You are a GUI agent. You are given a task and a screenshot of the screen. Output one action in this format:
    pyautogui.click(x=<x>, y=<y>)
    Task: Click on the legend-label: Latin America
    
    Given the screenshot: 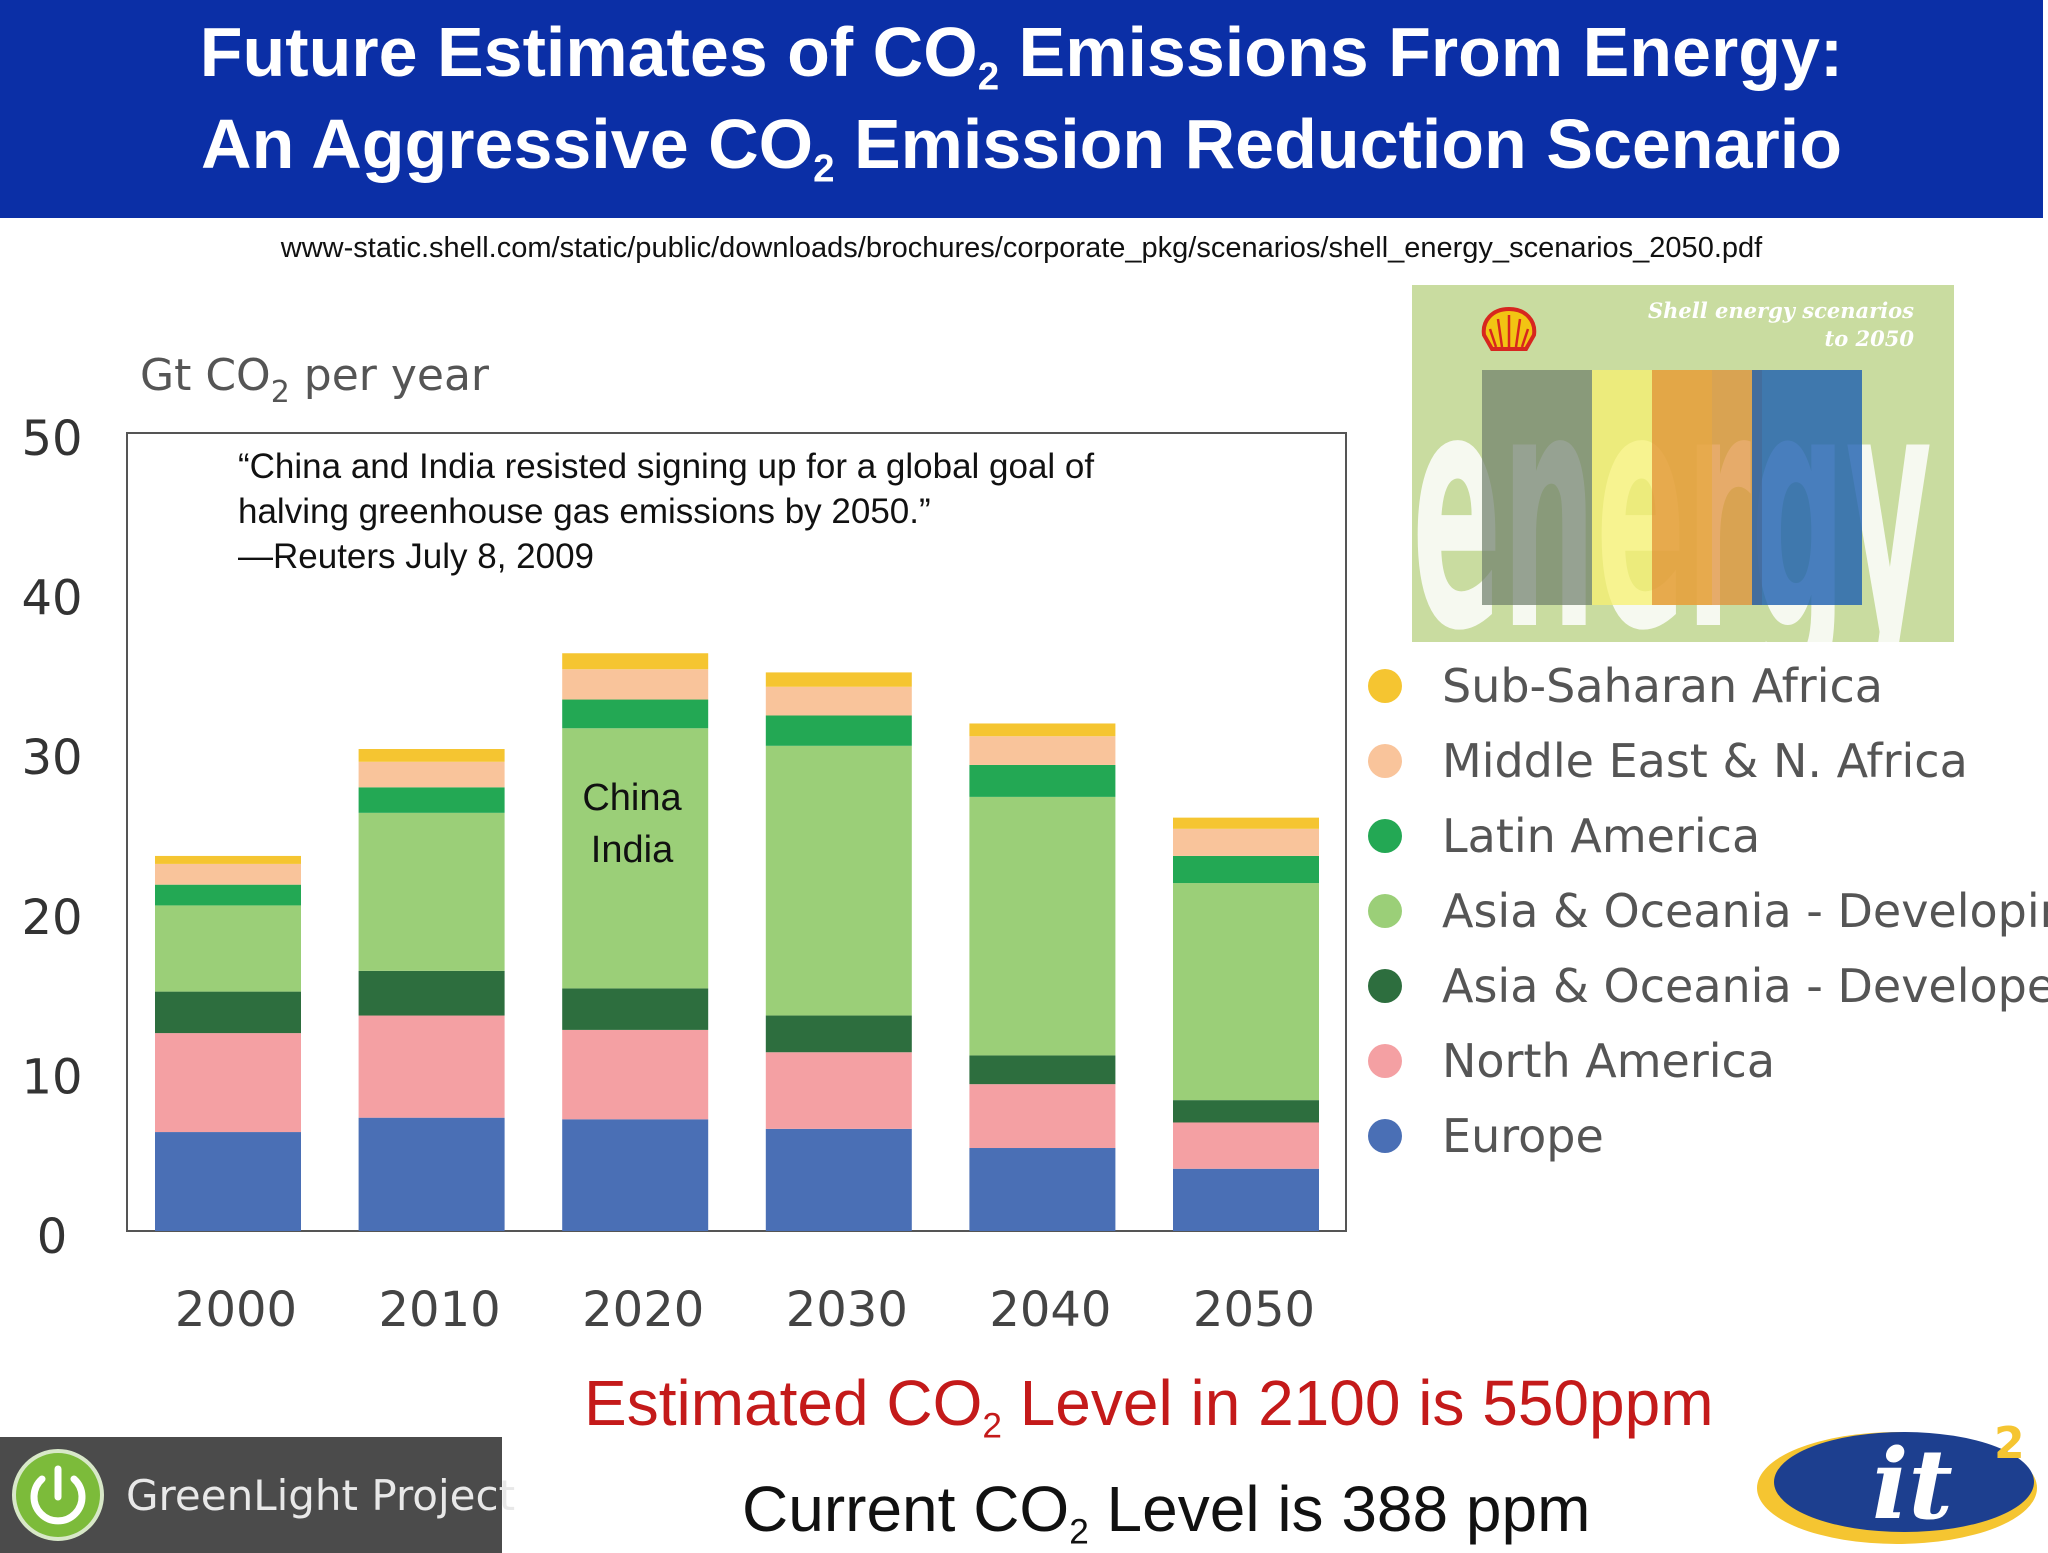 What is the action you would take?
    pyautogui.click(x=1601, y=835)
    